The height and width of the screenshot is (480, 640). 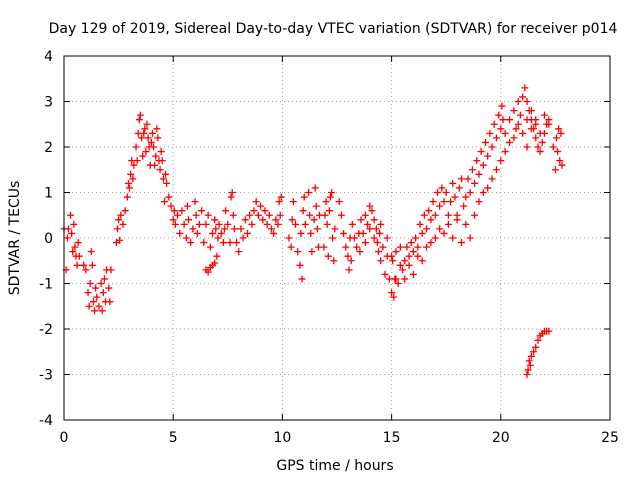 I want to click on y-tick-label: -1, so click(x=46, y=285).